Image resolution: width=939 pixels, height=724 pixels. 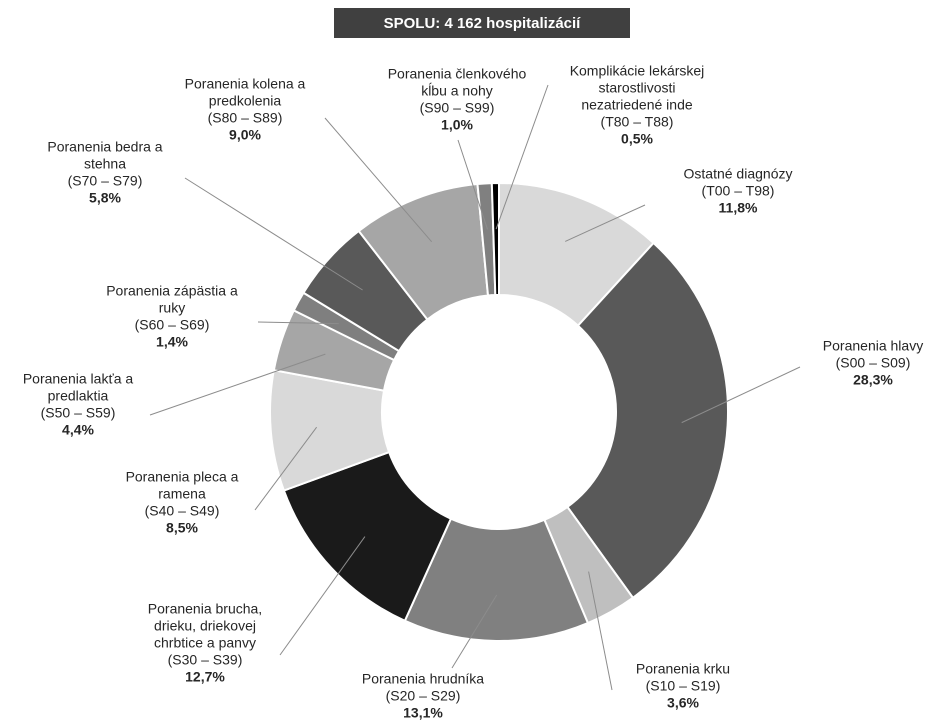 I want to click on slice-code: (S00 – S09), so click(x=873, y=363).